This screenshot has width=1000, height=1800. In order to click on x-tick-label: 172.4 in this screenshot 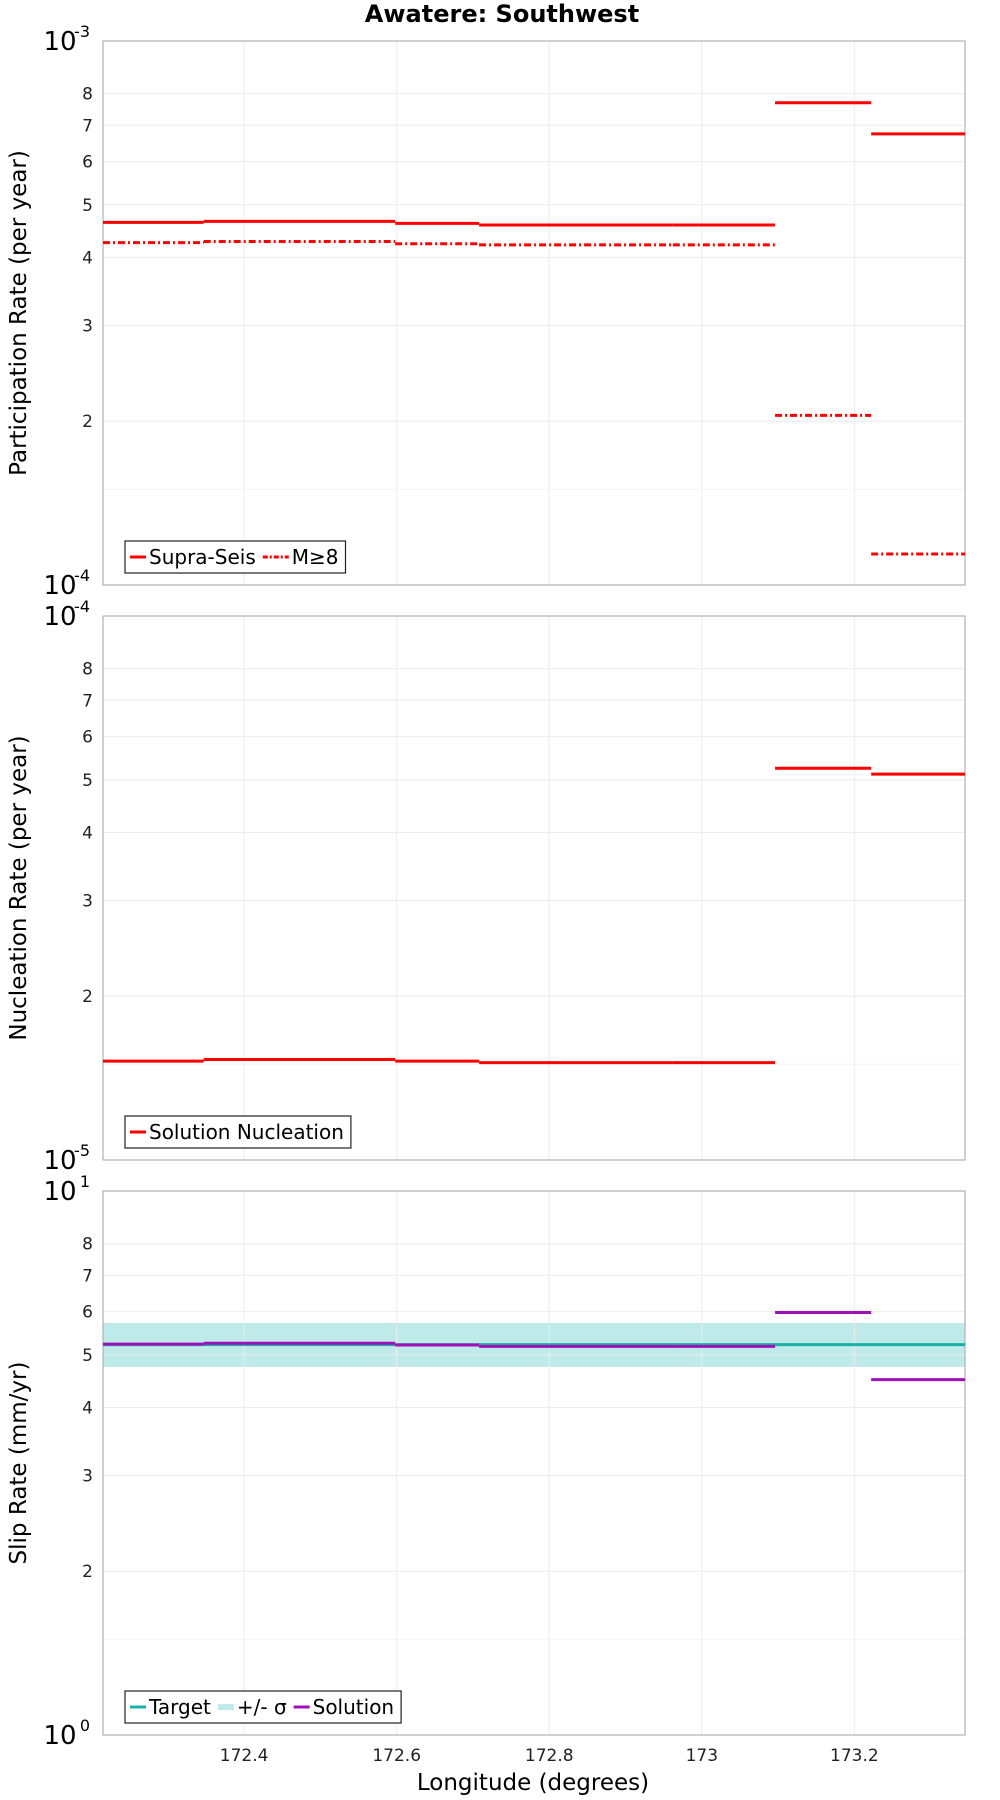, I will do `click(244, 1756)`.